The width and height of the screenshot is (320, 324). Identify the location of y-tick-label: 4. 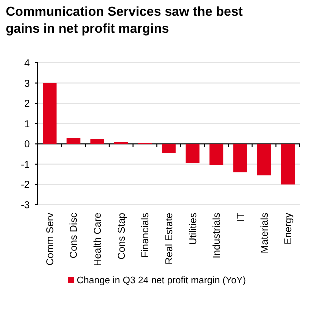
(27, 64).